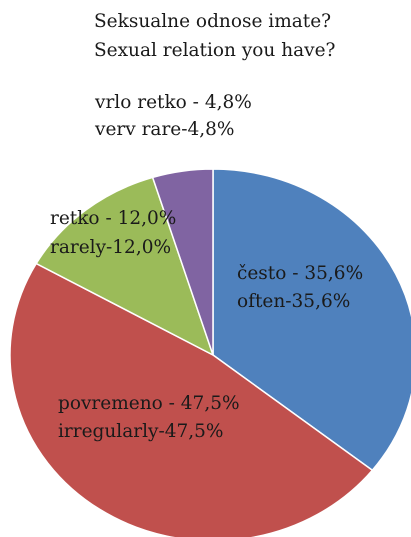 Image resolution: width=411 pixels, height=537 pixels. Describe the element at coordinates (293, 301) in the screenshot. I see `label-often-en: often-35,6%` at that location.